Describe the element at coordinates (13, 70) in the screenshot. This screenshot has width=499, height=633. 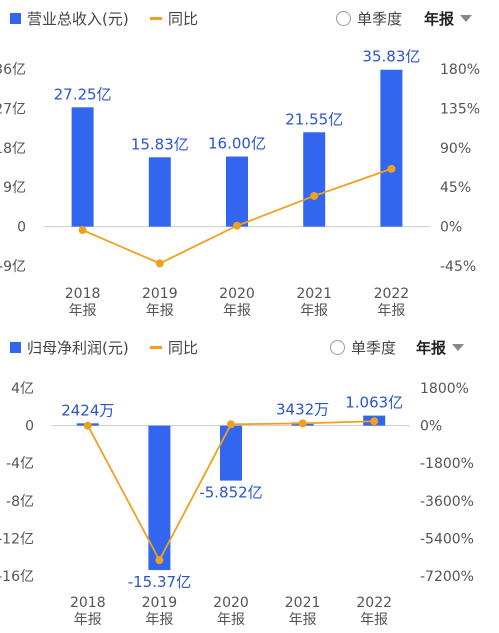
I see `y-left-tick-label: 36亿` at that location.